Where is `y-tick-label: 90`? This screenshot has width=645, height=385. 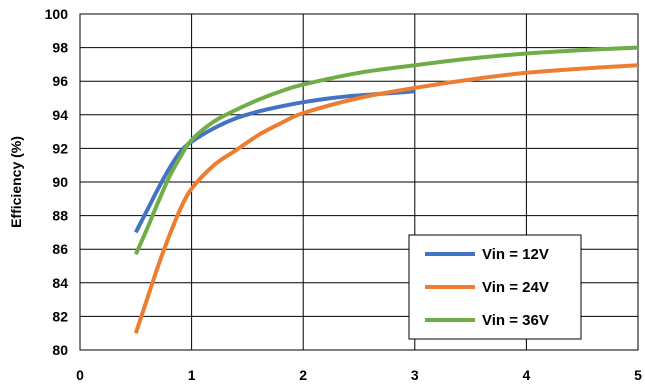 y-tick-label: 90 is located at coordinates (60, 182).